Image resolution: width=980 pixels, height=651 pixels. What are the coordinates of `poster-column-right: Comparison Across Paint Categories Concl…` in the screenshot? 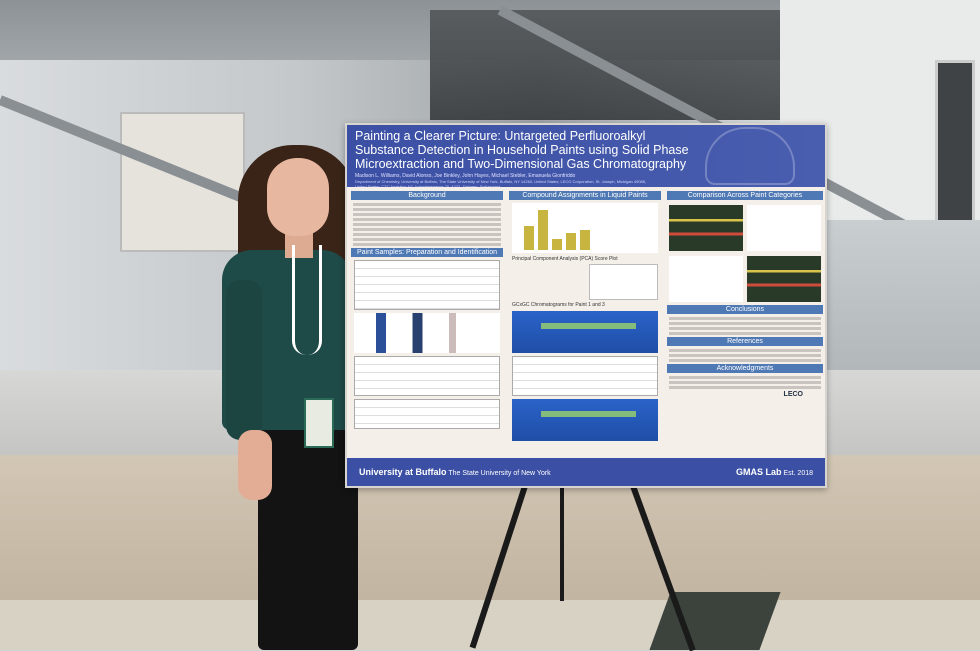 It's located at (745, 323).